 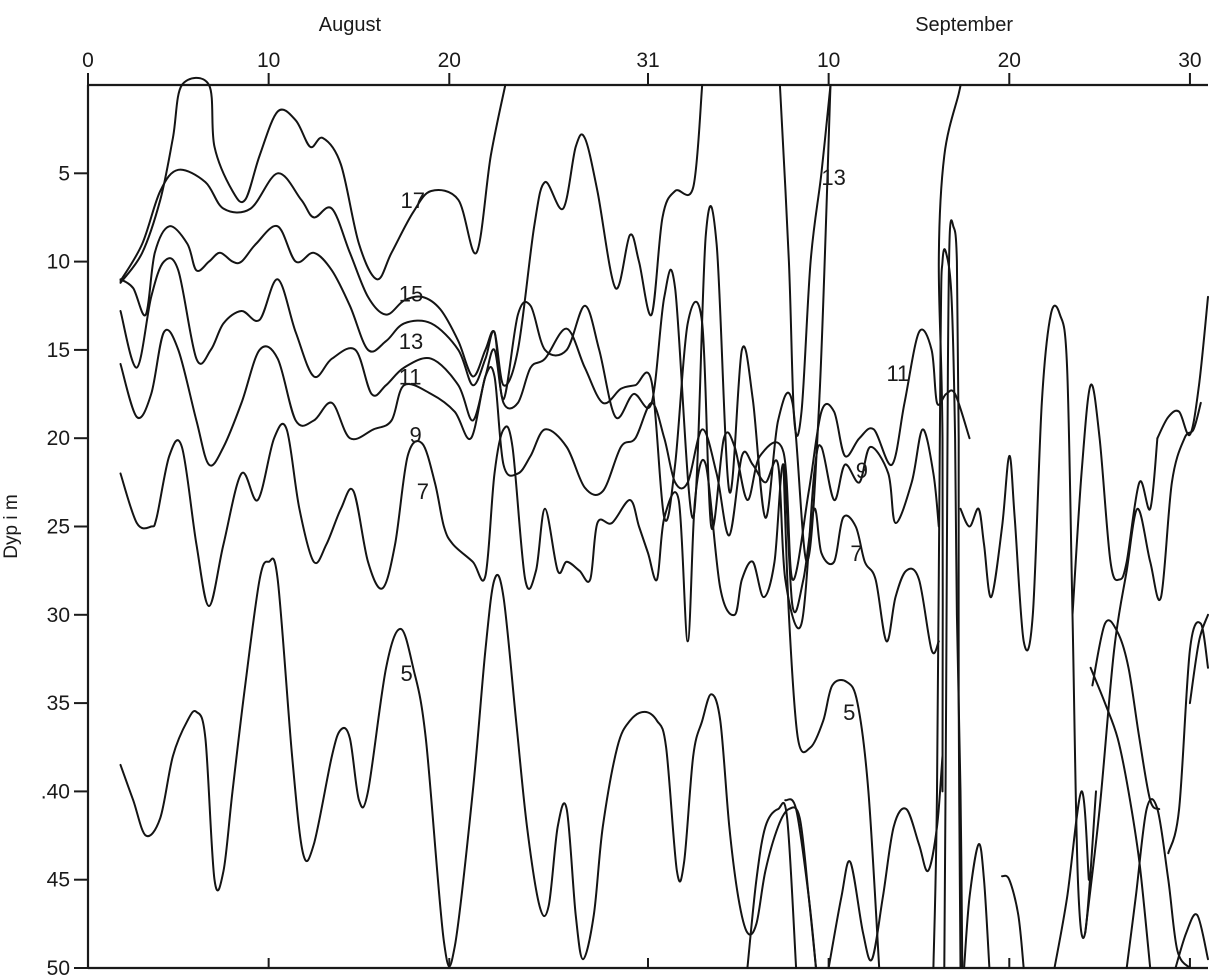 What do you see at coordinates (58, 968) in the screenshot?
I see `y-tick-label: 50` at bounding box center [58, 968].